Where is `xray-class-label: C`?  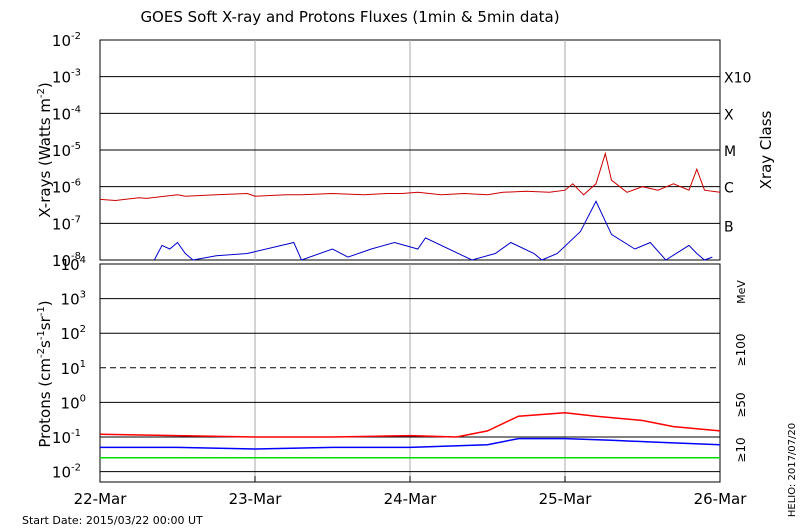
xray-class-label: C is located at coordinates (729, 189).